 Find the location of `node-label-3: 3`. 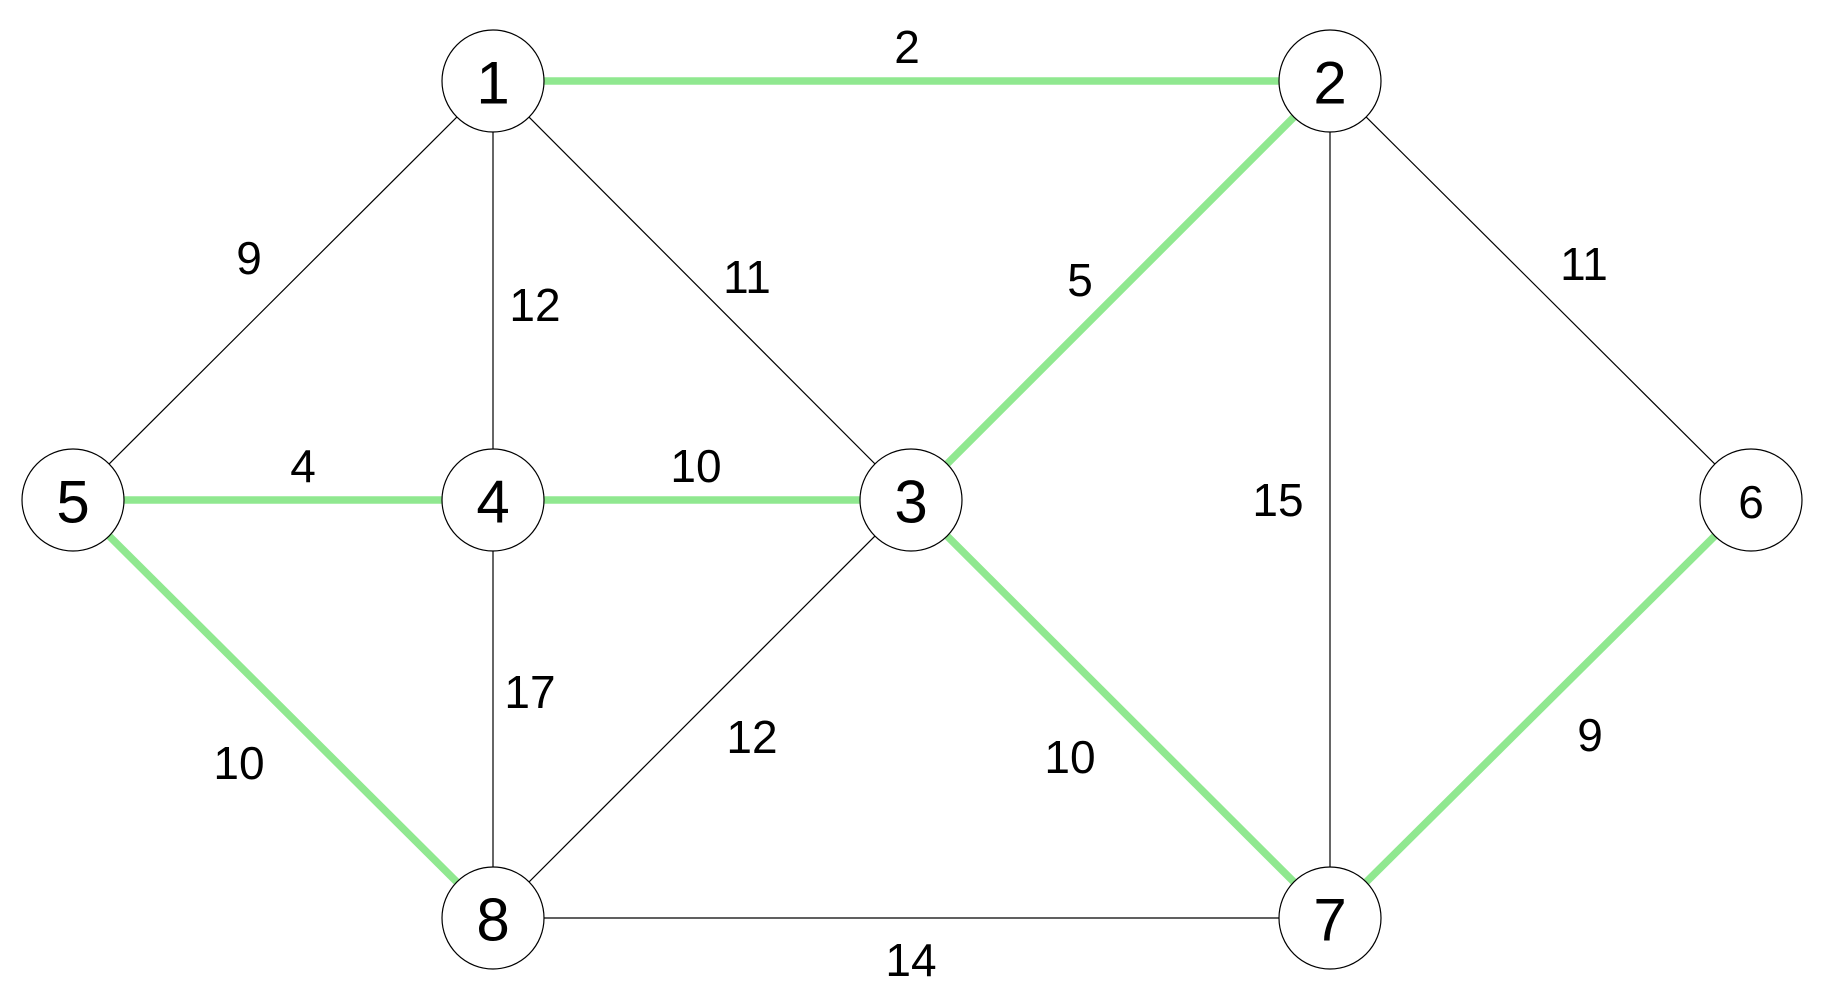

node-label-3: 3 is located at coordinates (910, 502).